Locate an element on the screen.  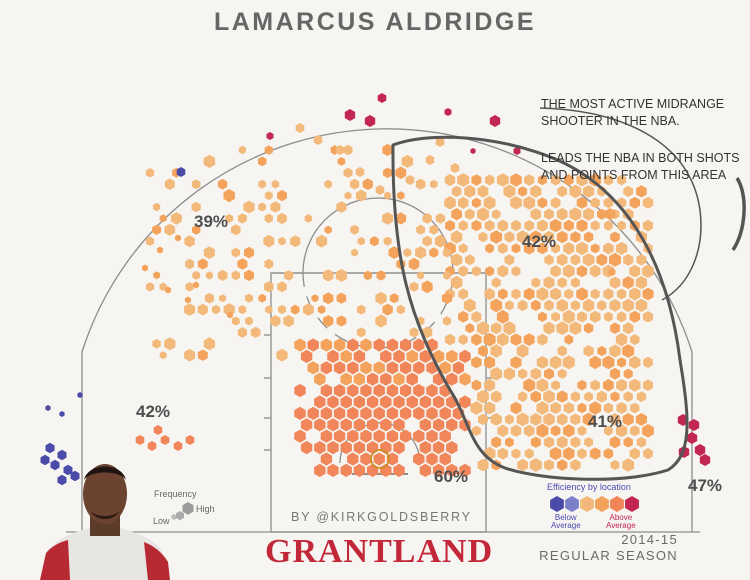
season-label: REGULAR SEASON is located at coordinates (608, 555).